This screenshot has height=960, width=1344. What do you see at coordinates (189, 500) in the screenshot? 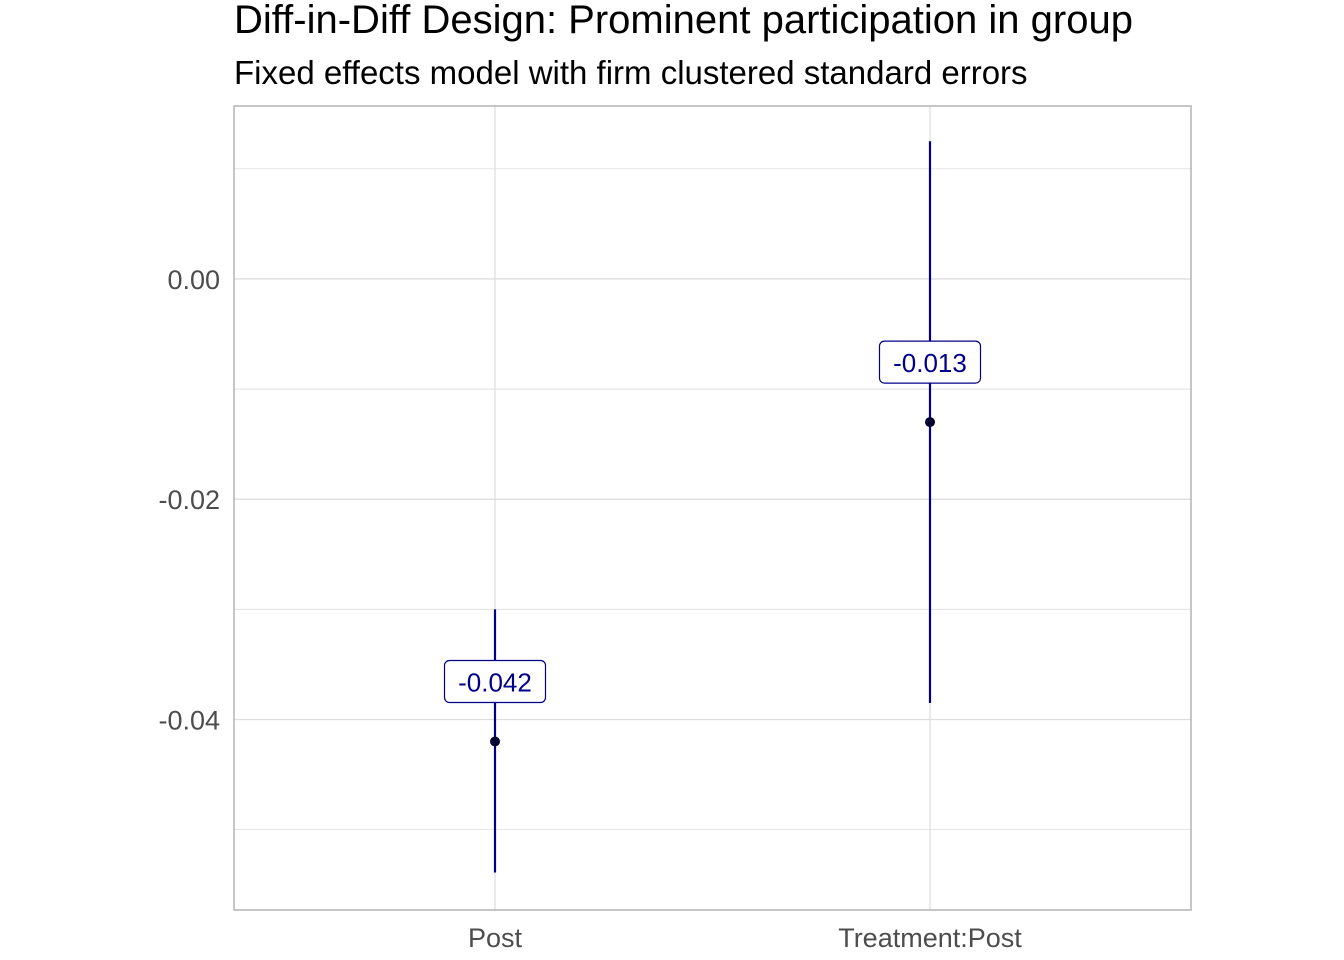
I see `y-tick-label: -0.02` at bounding box center [189, 500].